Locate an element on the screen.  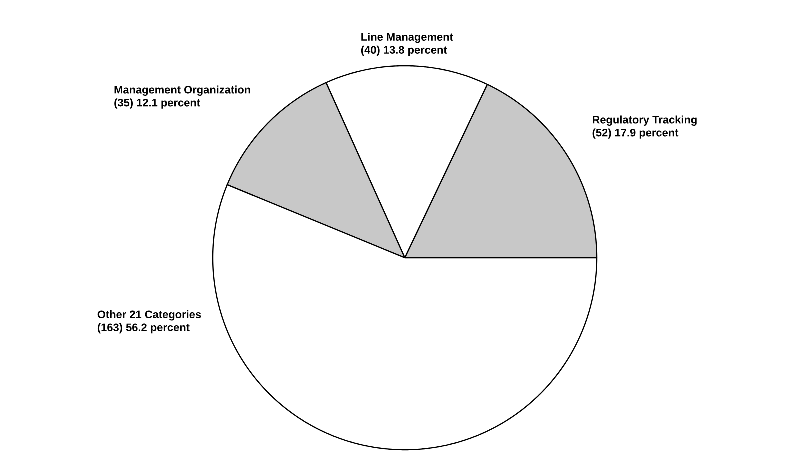
slice-label: Management Organization is located at coordinates (182, 91).